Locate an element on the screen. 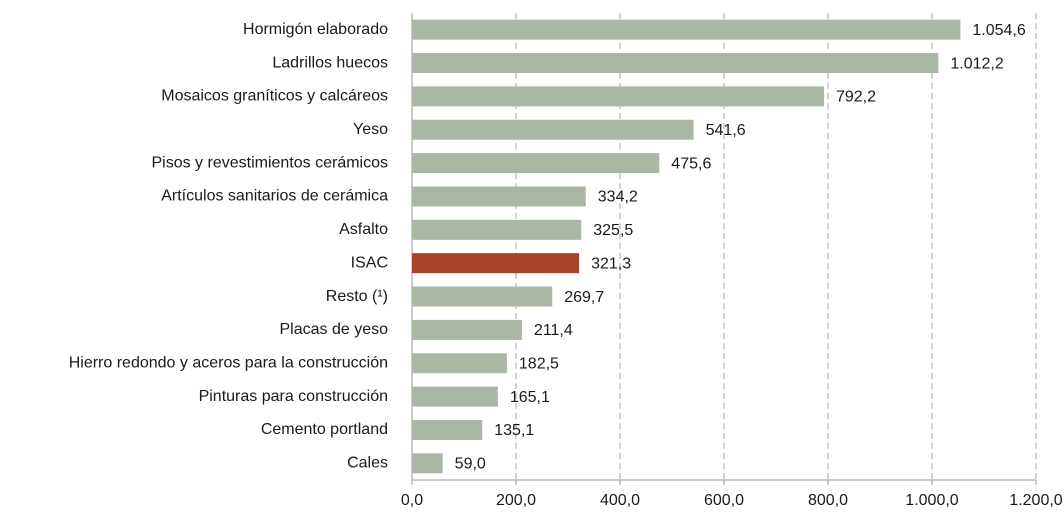  value-label: 182,5 is located at coordinates (539, 363).